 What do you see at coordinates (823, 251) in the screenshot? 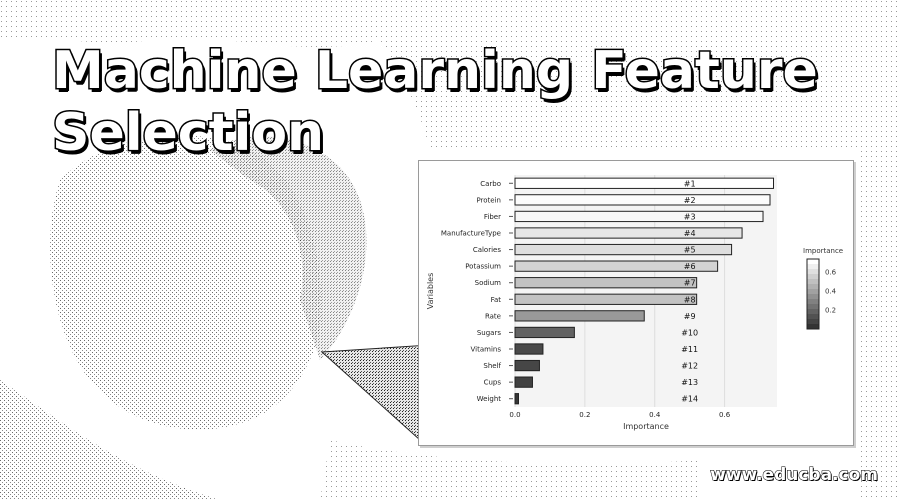
I see `legend-title: Importance` at bounding box center [823, 251].